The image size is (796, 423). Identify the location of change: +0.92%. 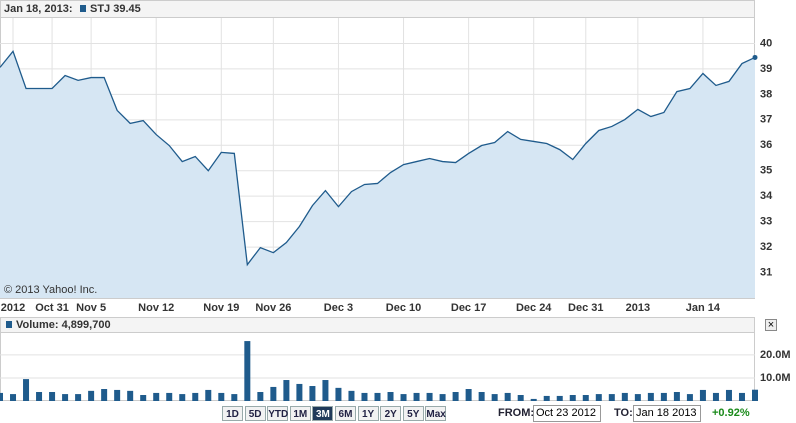
(731, 413).